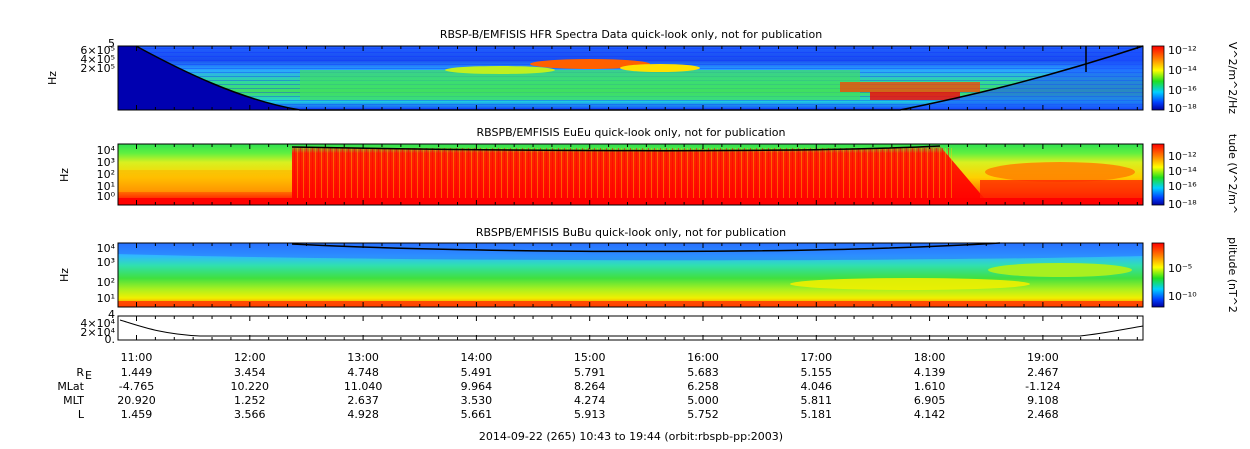  Describe the element at coordinates (631, 328) in the screenshot. I see `line-plot-trace` at that location.